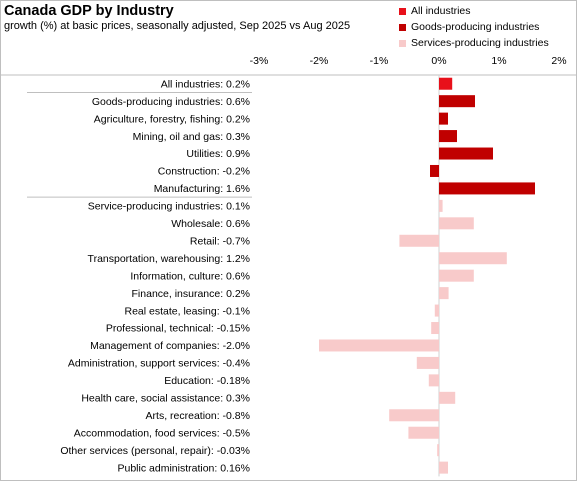 The height and width of the screenshot is (481, 577). I want to click on category-label: Finance, insurance: 0.2%, so click(191, 294).